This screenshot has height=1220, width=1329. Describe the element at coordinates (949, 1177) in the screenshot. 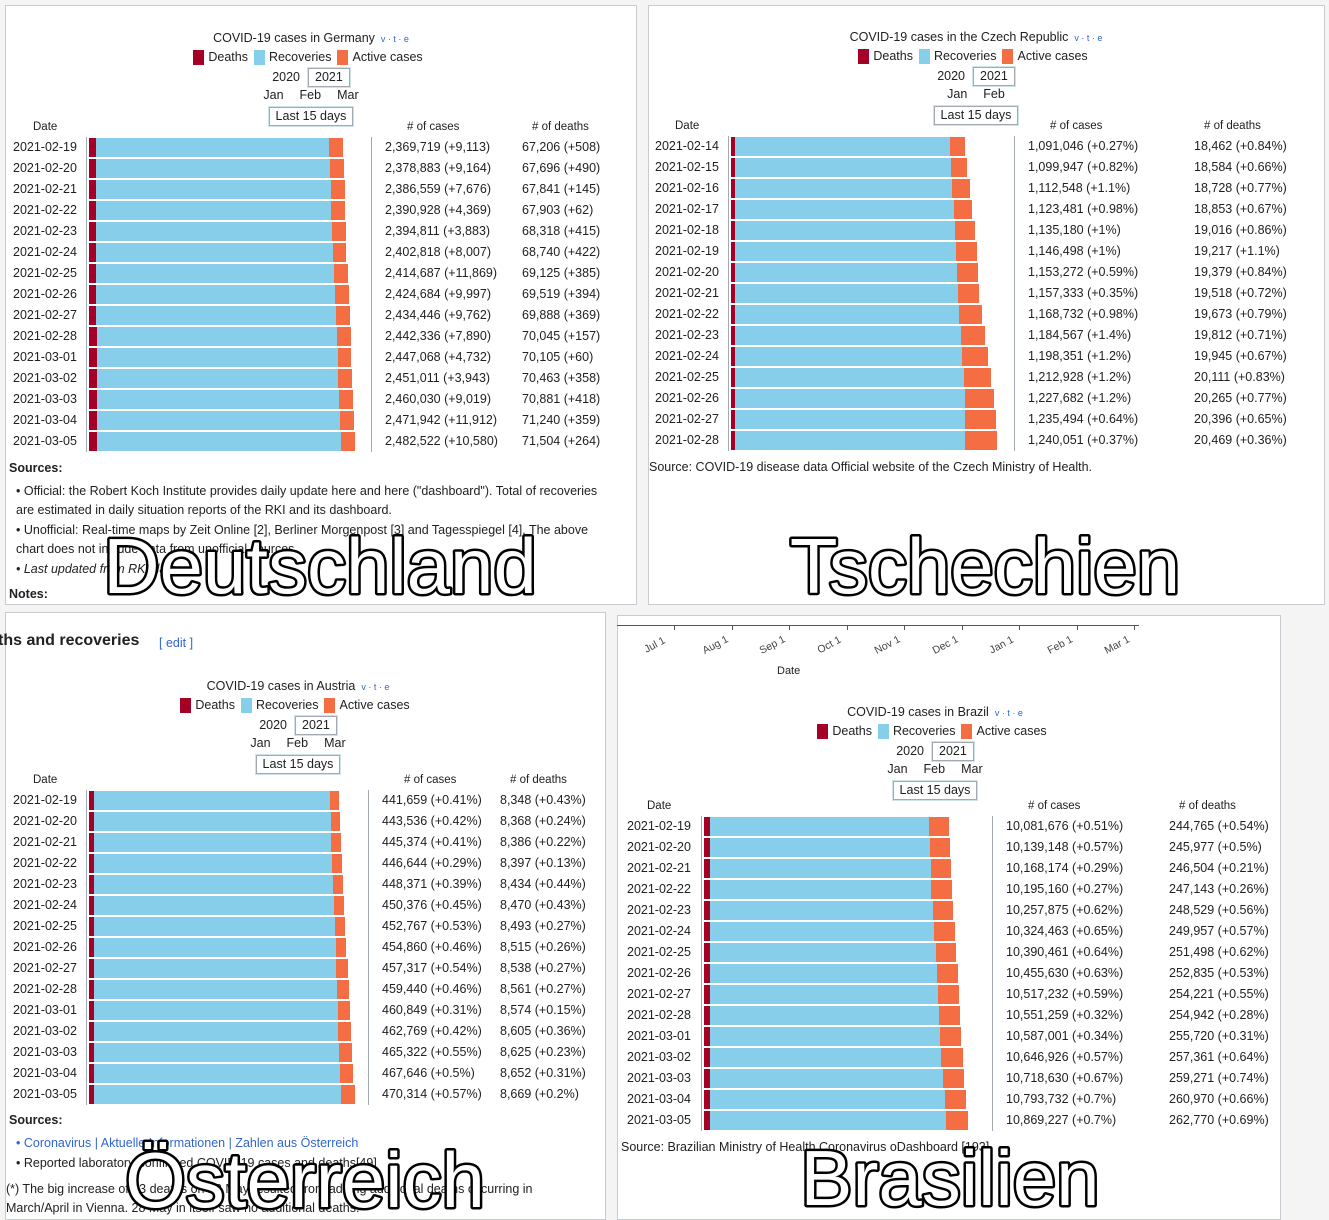

I see `country-label: Brasilien` at that location.